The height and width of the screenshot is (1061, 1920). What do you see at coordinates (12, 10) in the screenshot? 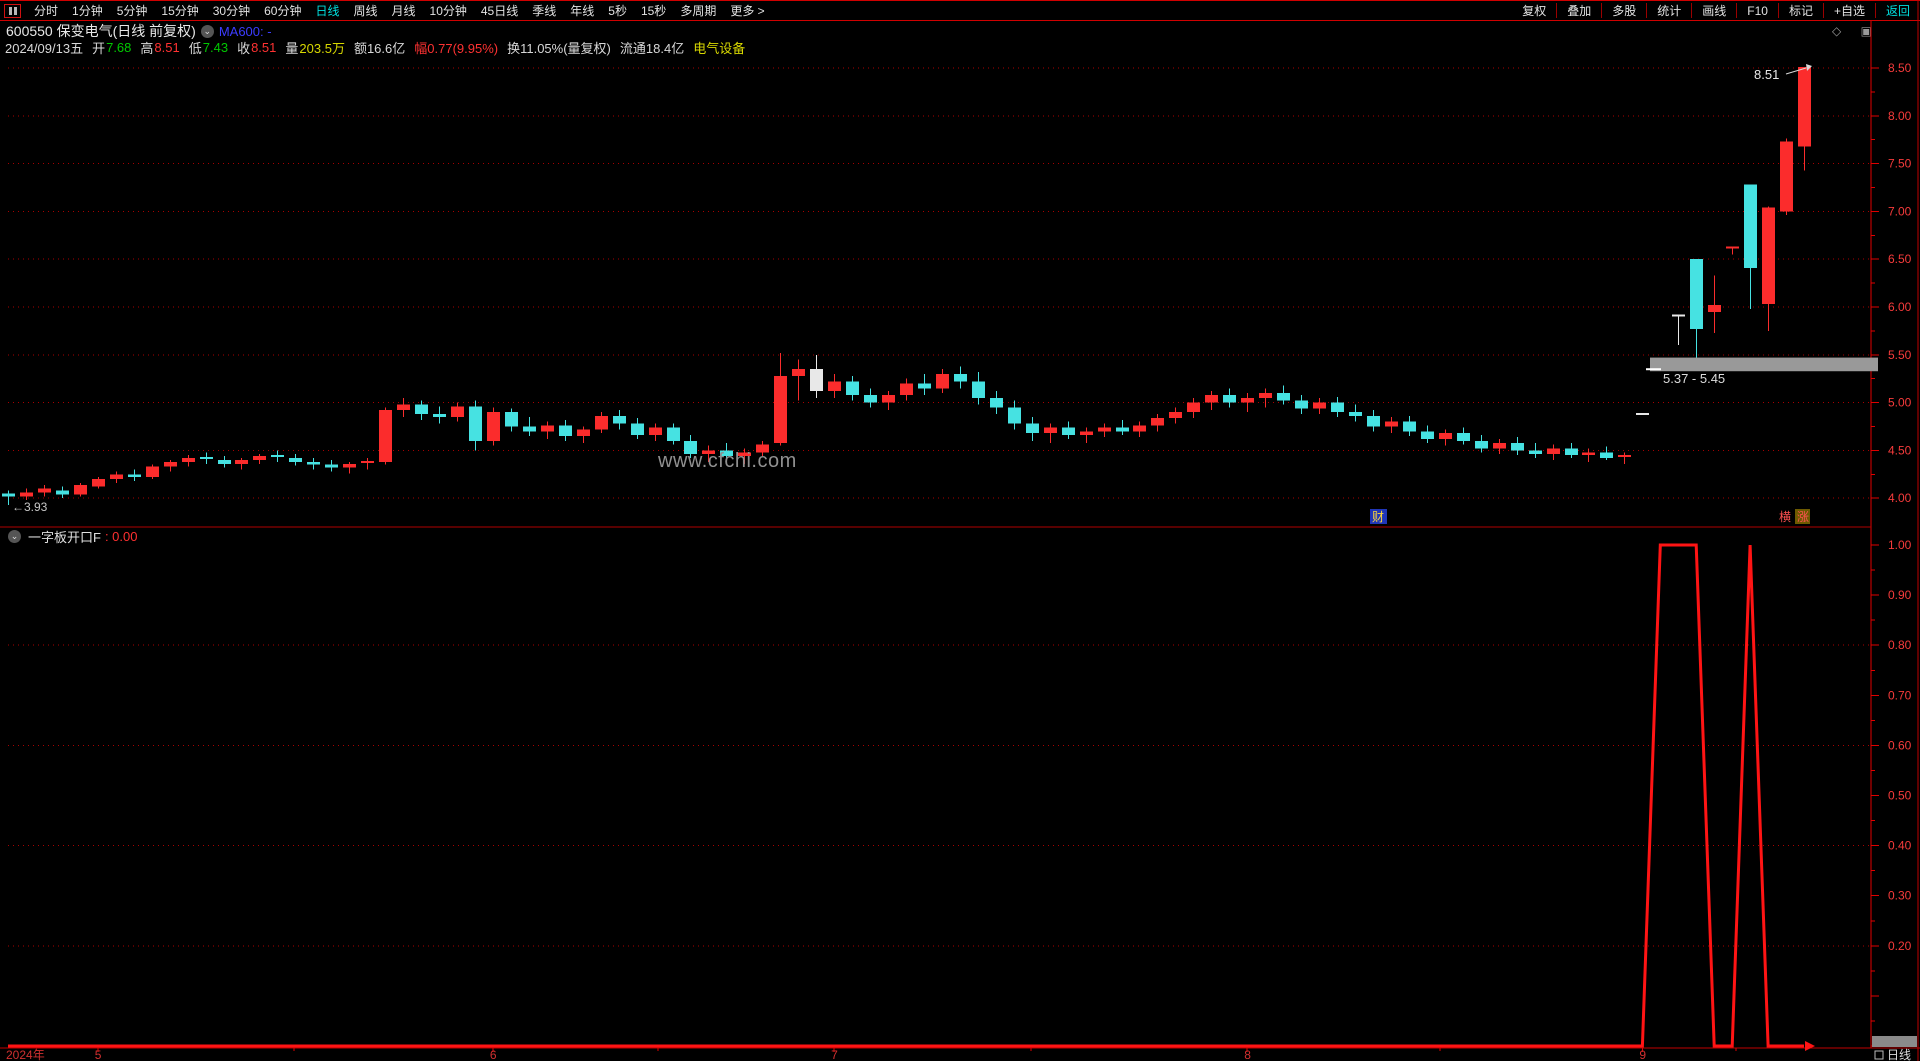
I see `window-icon` at bounding box center [12, 10].